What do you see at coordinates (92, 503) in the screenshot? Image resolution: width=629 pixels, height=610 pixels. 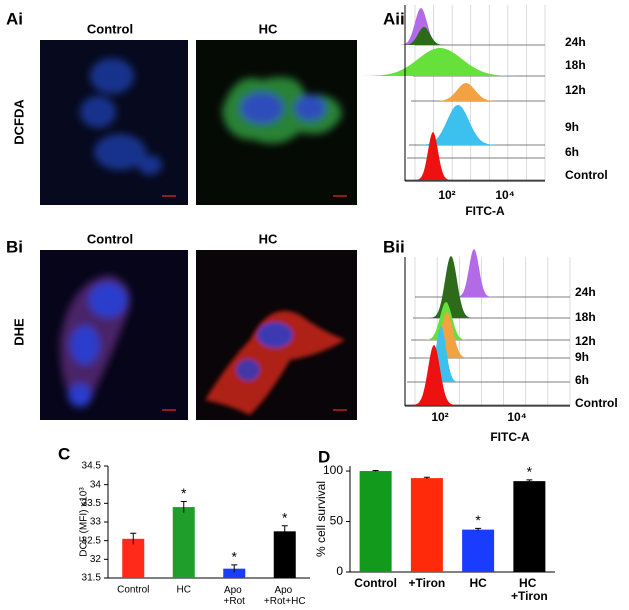 I see `y-tick-label: 33.5` at bounding box center [92, 503].